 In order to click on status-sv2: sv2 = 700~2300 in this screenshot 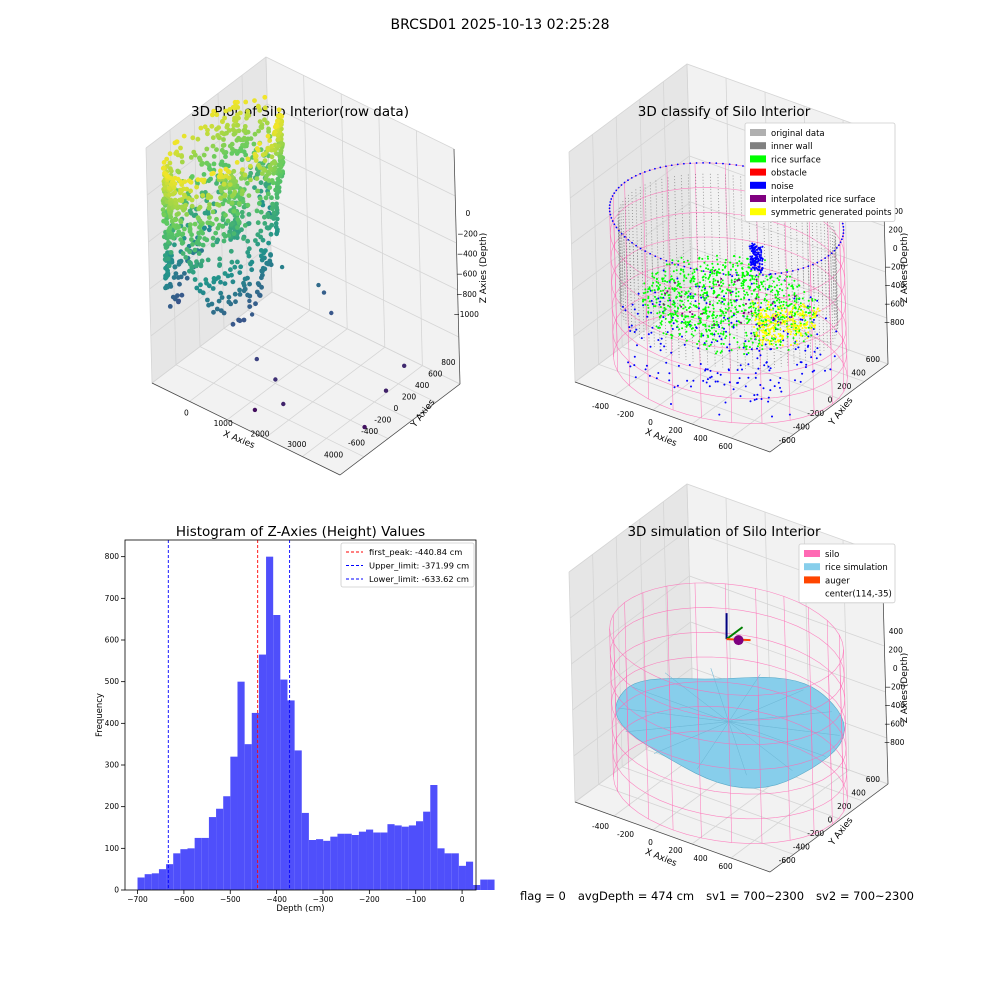, I will do `click(865, 896)`.